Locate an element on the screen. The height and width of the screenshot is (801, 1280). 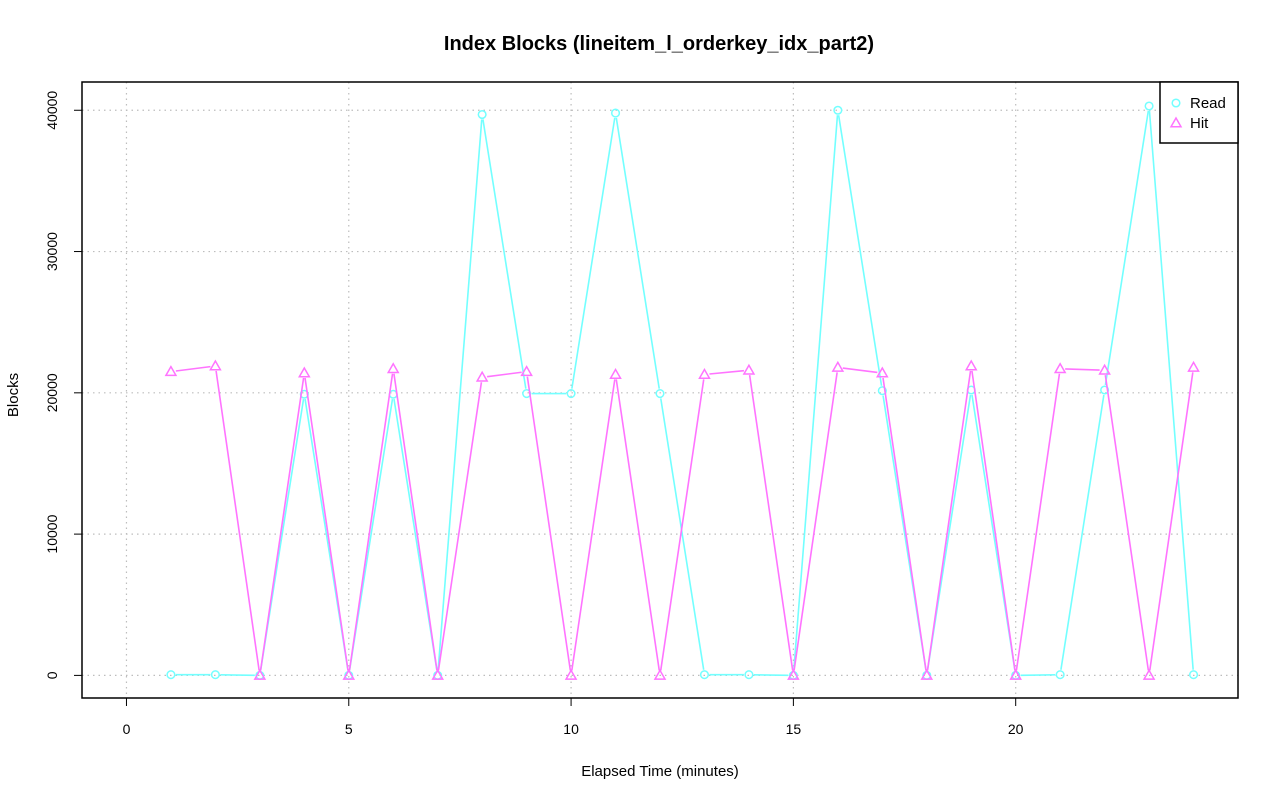
x-tick-label: 20 is located at coordinates (1016, 729).